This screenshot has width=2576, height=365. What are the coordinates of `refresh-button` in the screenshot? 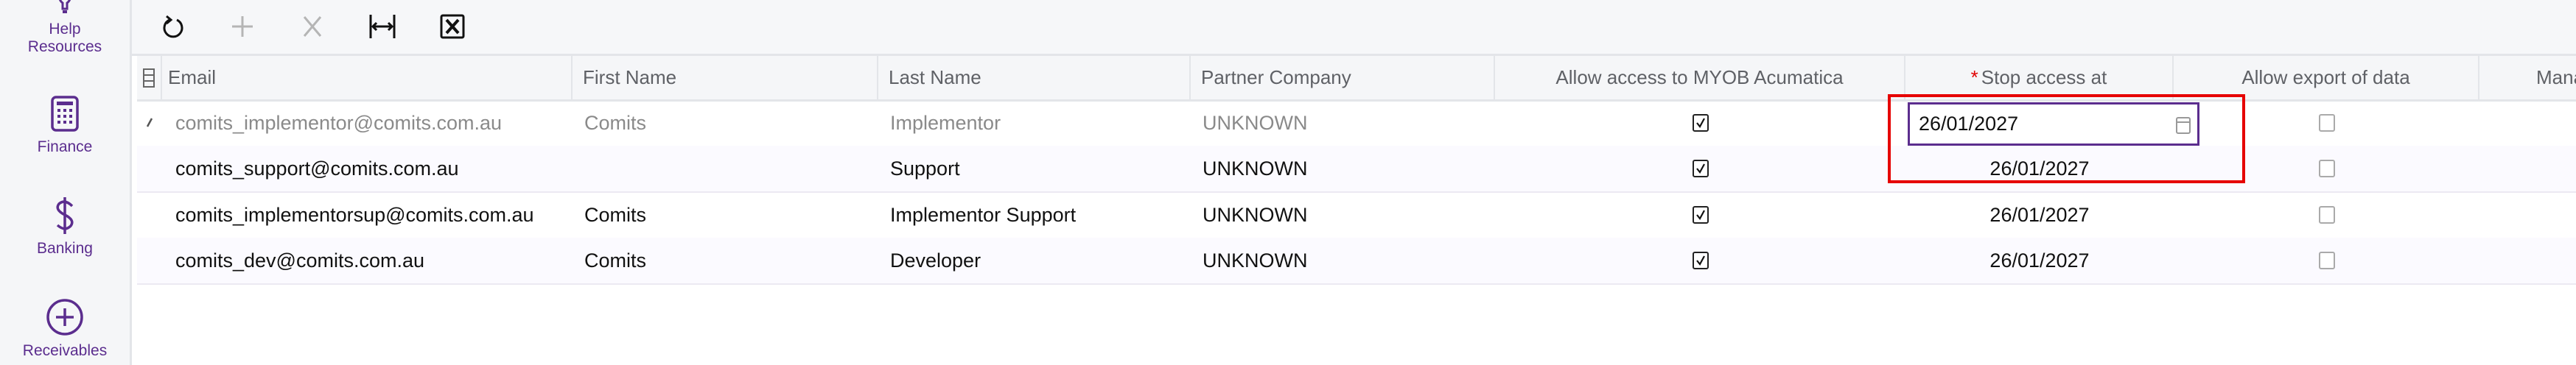 It's located at (173, 26).